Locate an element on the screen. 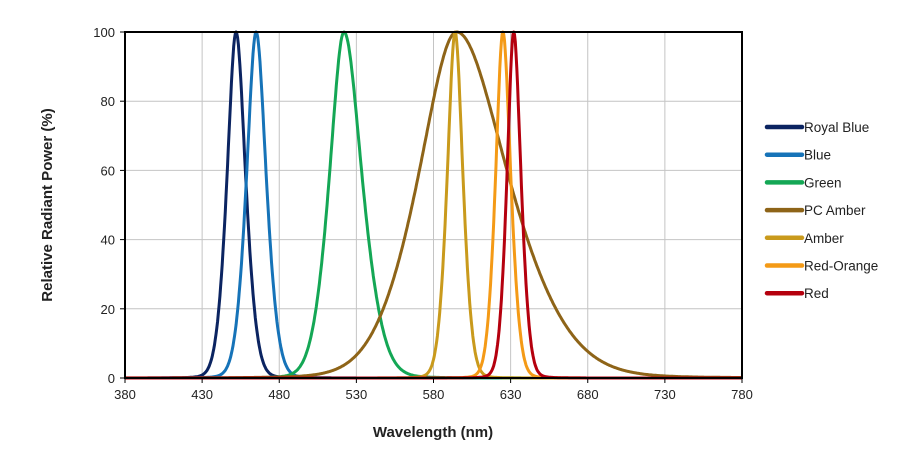  legend-label: Red-Orange is located at coordinates (841, 266).